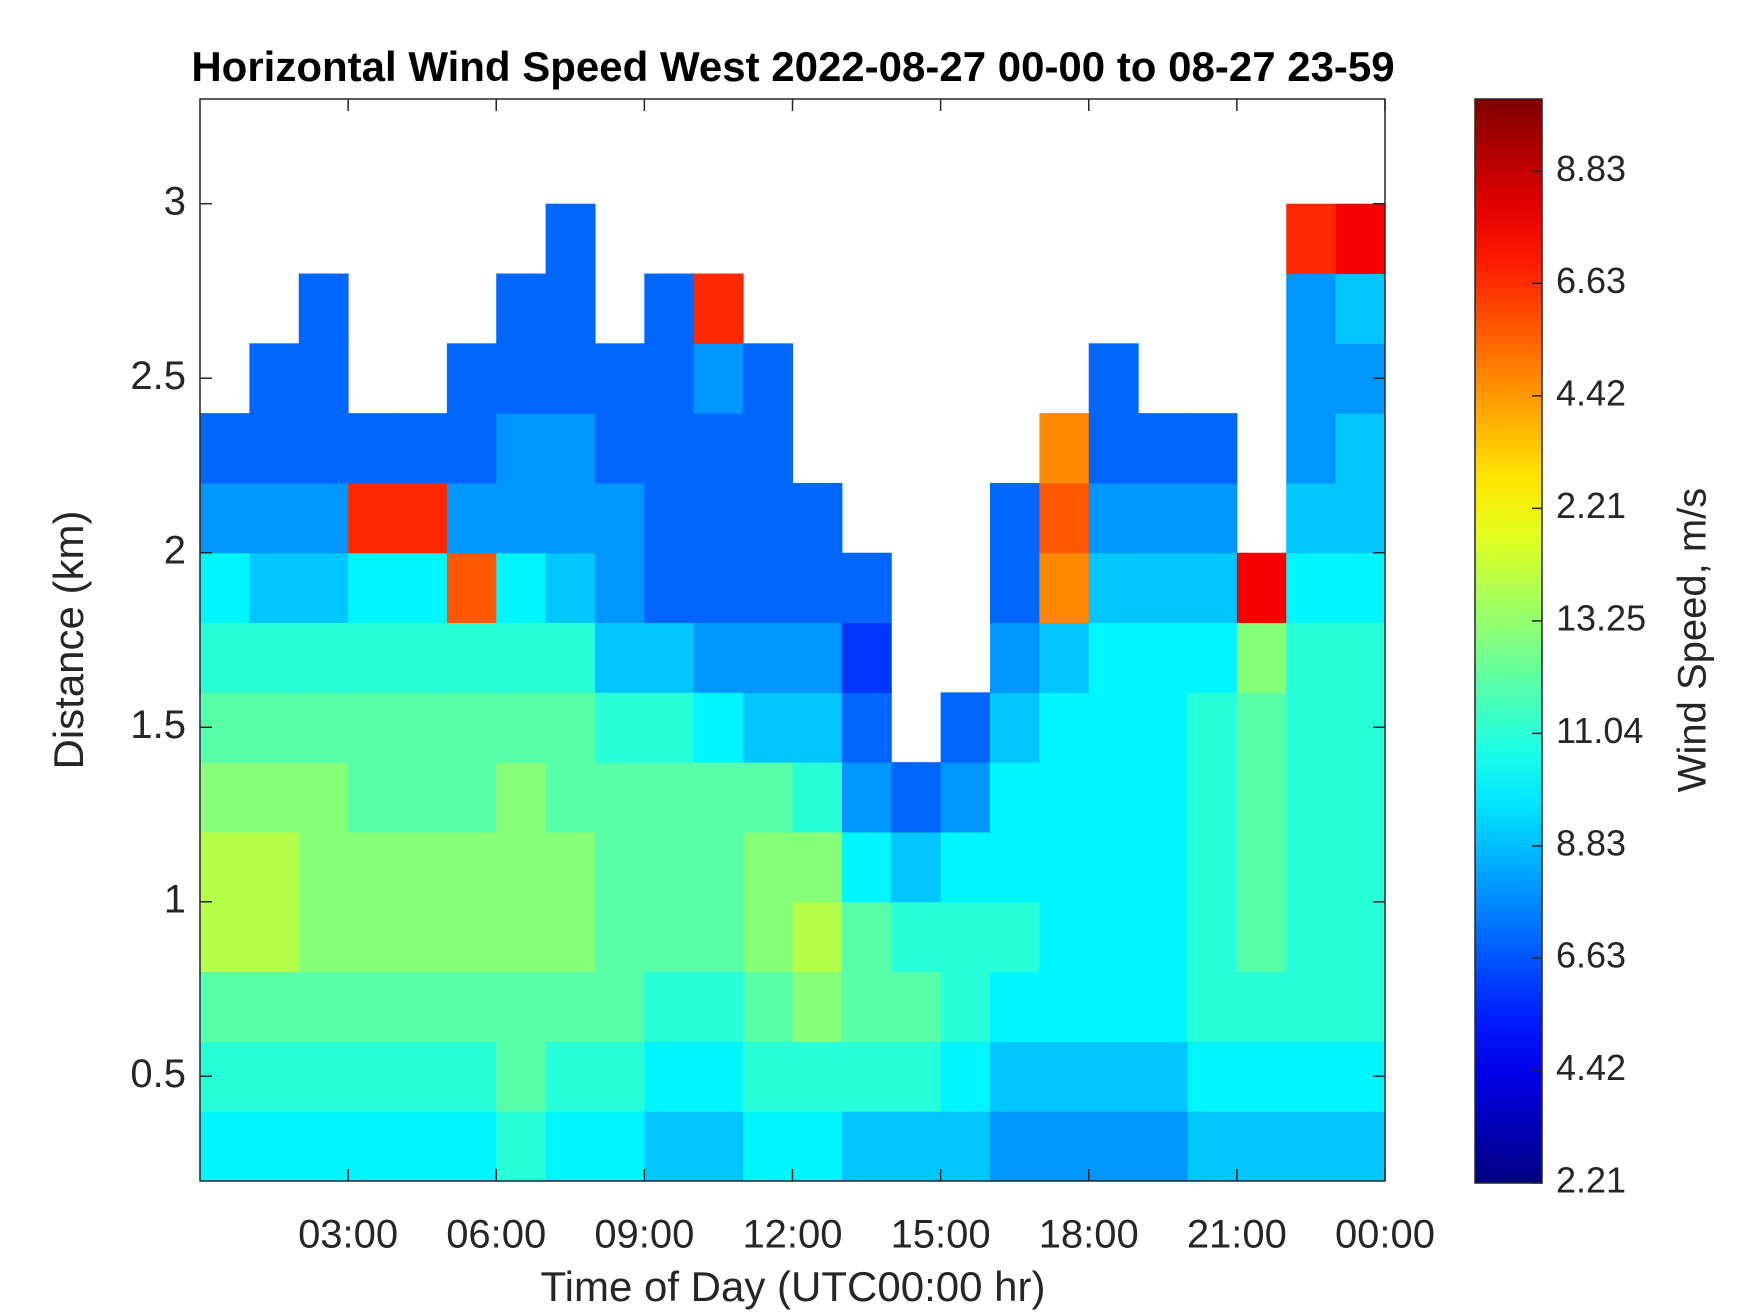  I want to click on y-axis-label: Distance (km), so click(68, 639).